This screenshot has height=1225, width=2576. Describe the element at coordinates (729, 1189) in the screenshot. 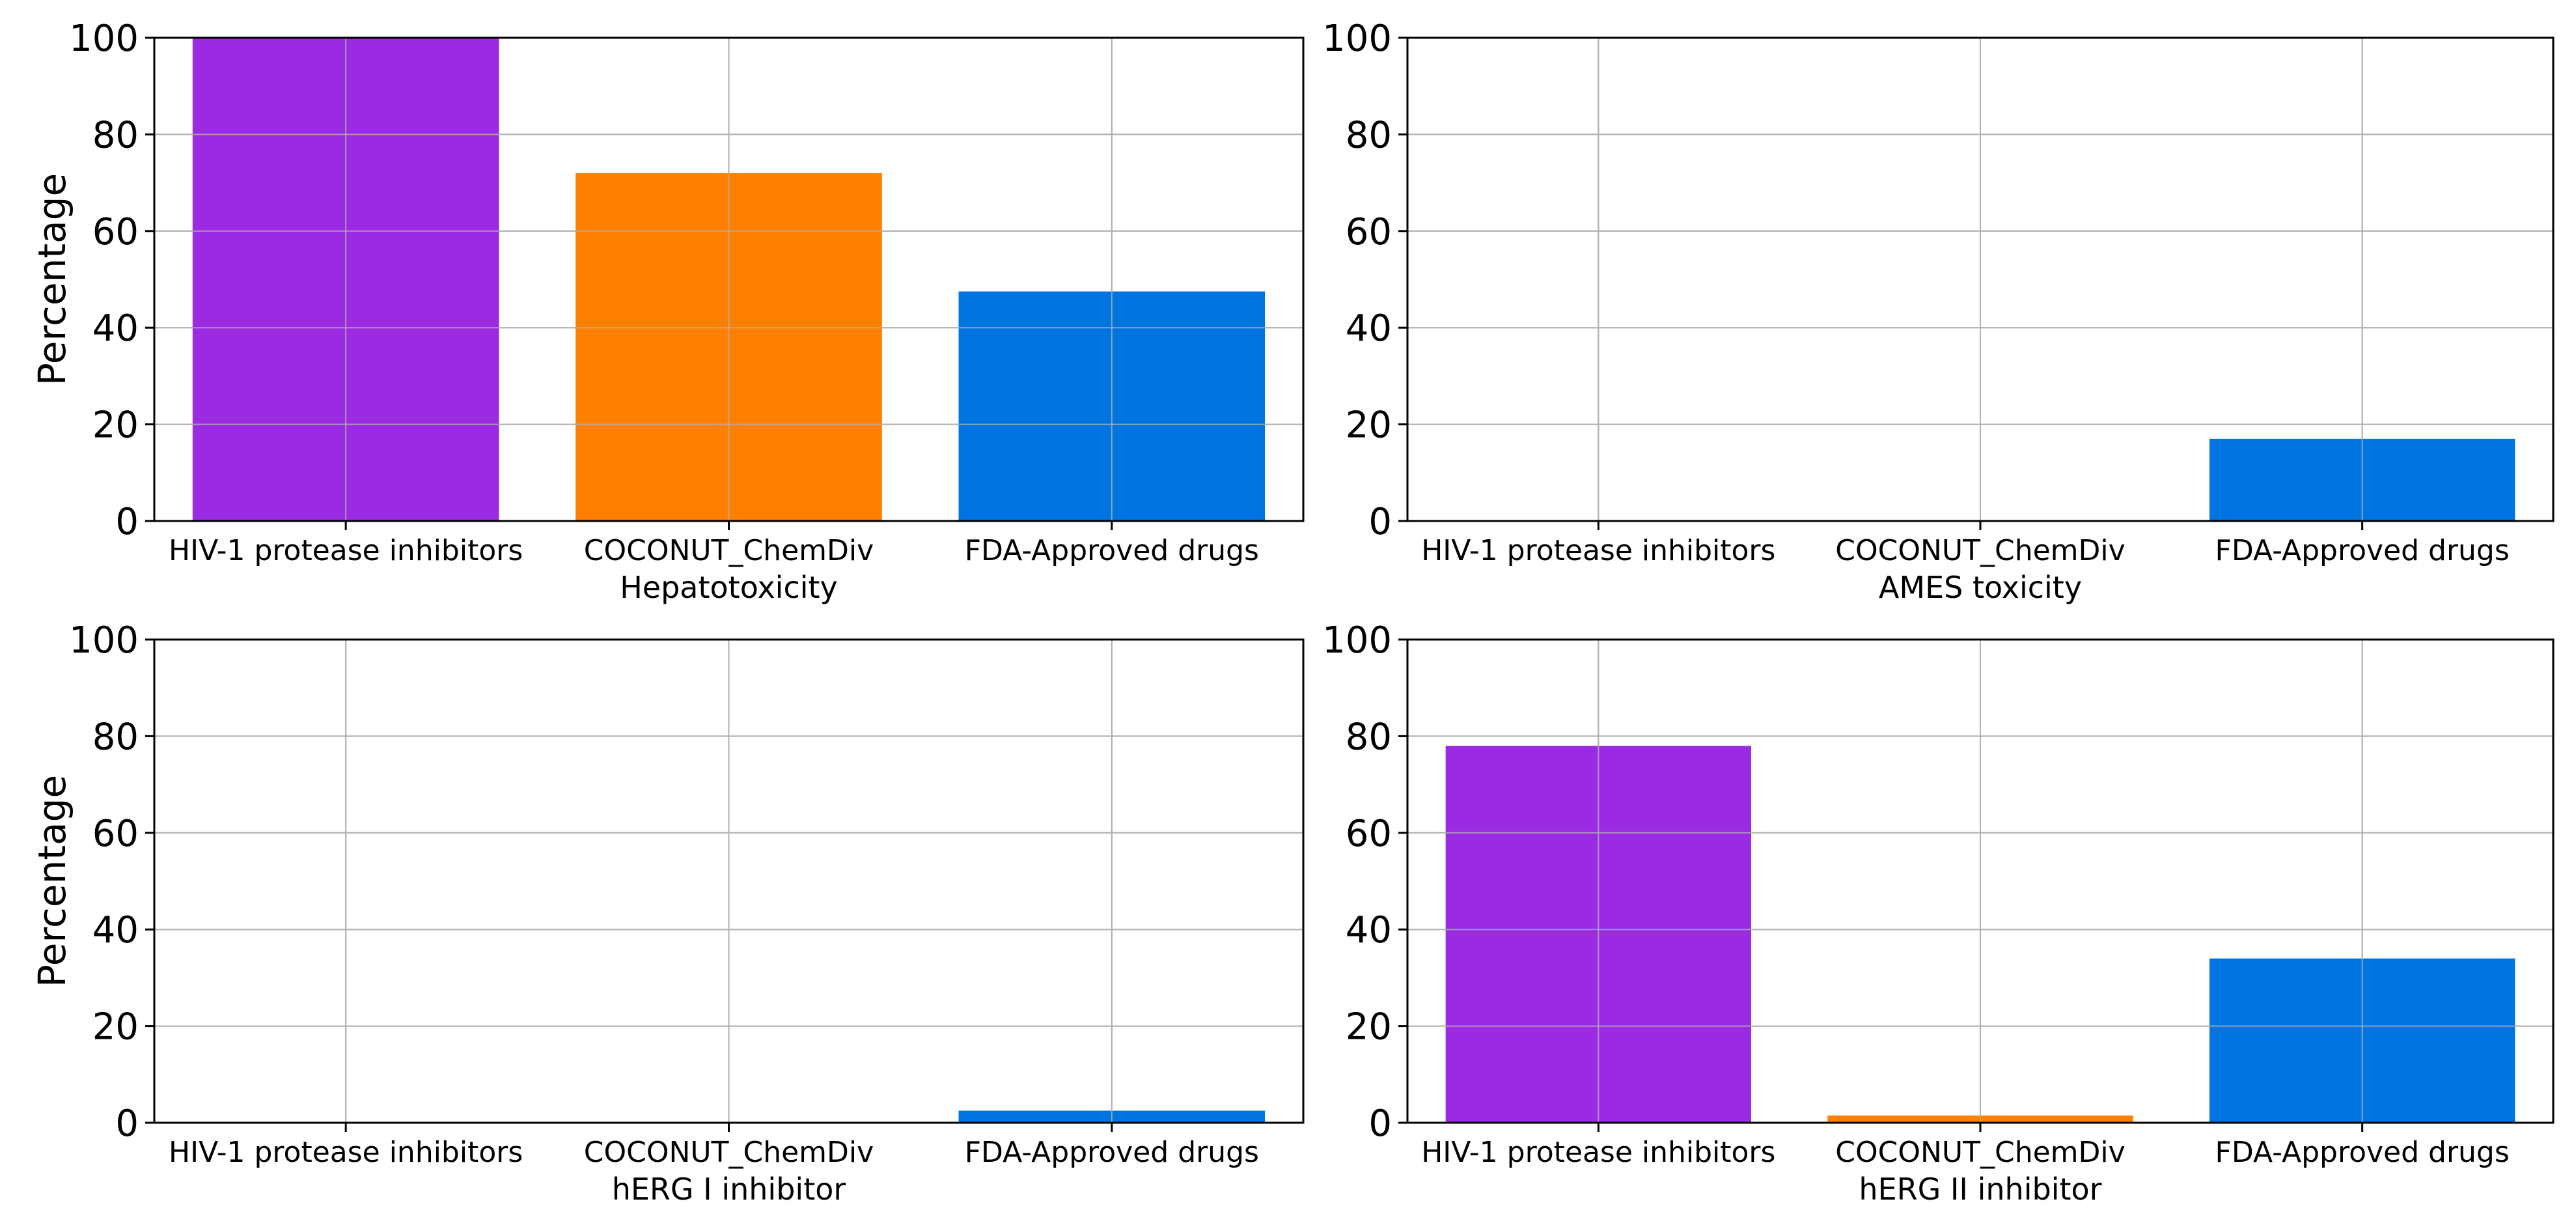

I see `x-axis-label: hERG I inhibitor` at that location.